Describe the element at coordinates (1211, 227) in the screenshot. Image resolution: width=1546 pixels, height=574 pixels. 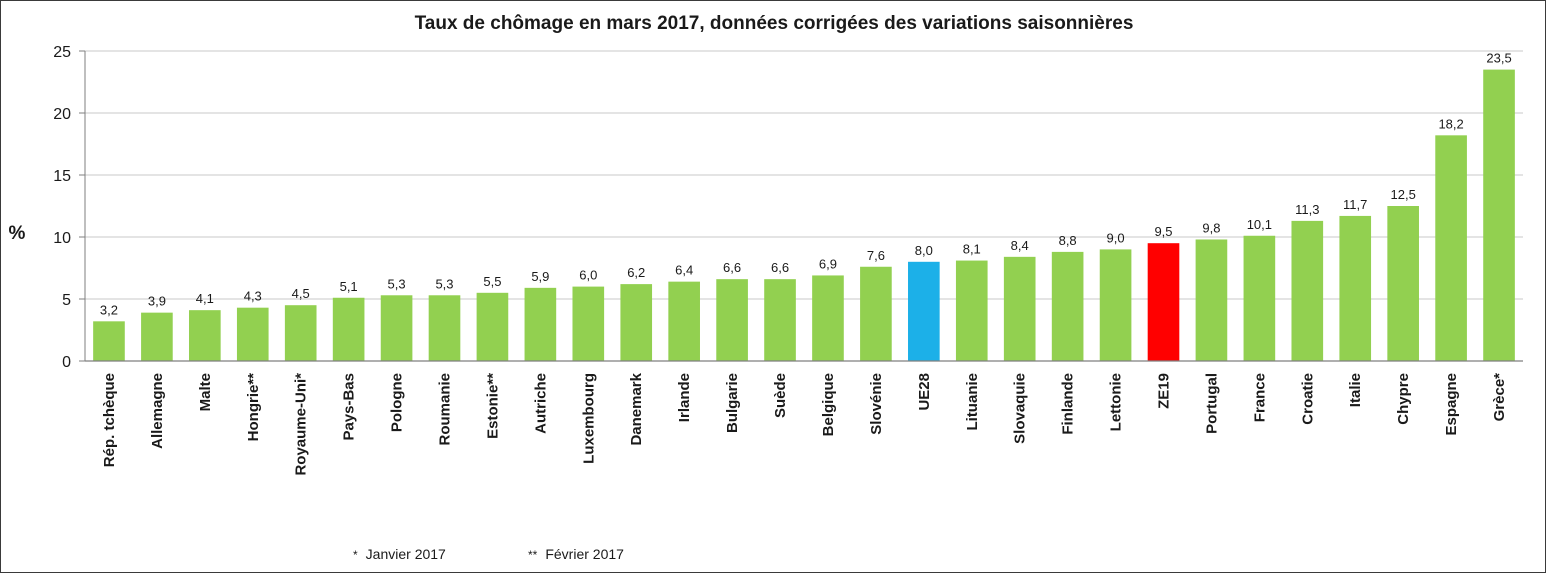
I see `value-label: 9,8` at that location.